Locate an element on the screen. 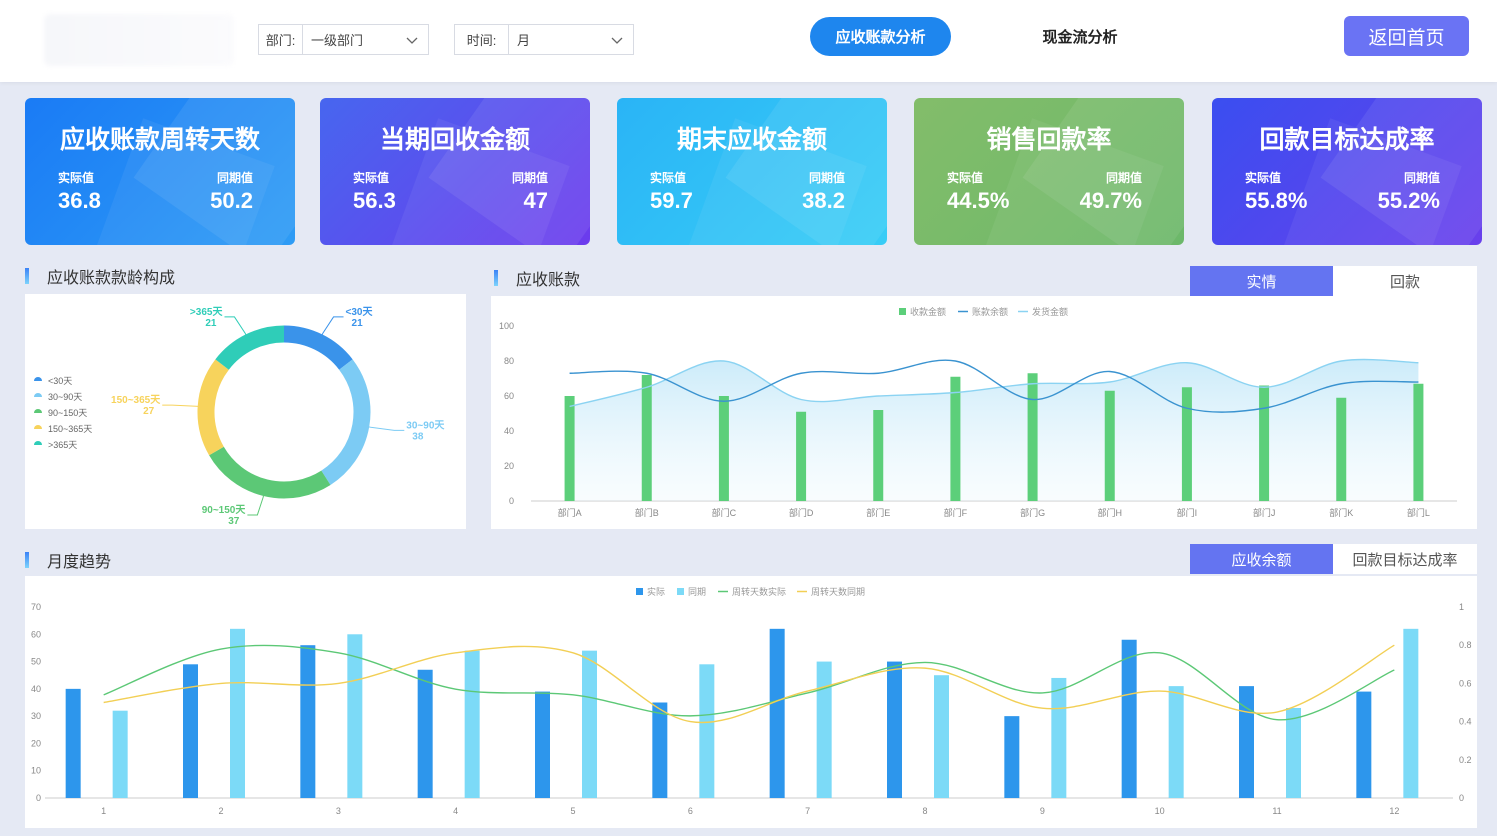  y2-tick-label: 0 is located at coordinates (1461, 798).